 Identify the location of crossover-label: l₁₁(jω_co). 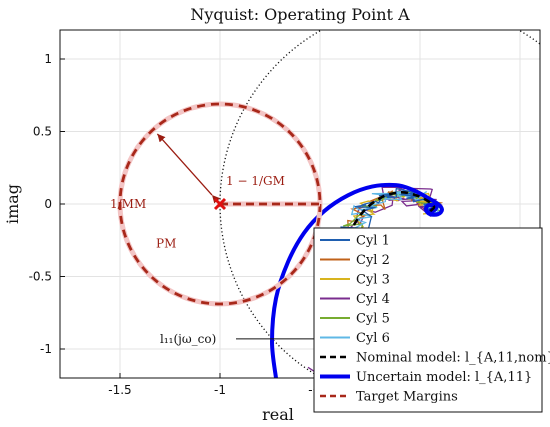
(188, 339).